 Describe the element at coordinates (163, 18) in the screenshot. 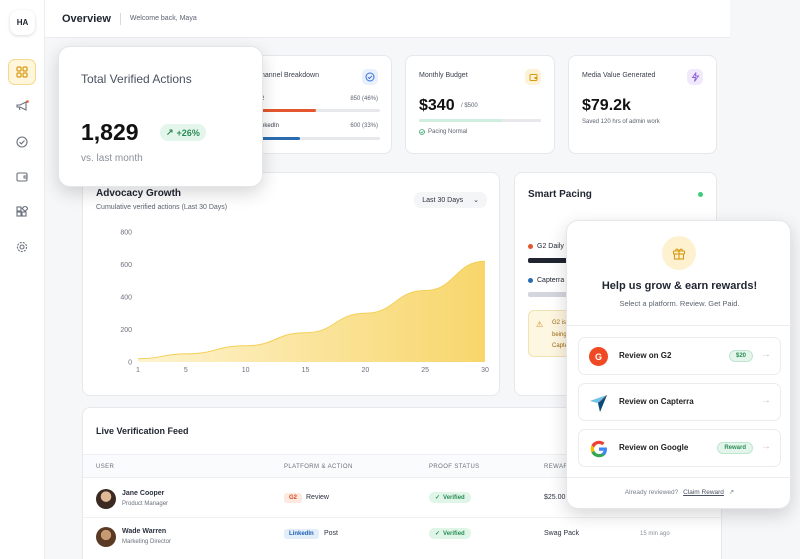

I see `welcome-text: Welcome back, Maya` at that location.